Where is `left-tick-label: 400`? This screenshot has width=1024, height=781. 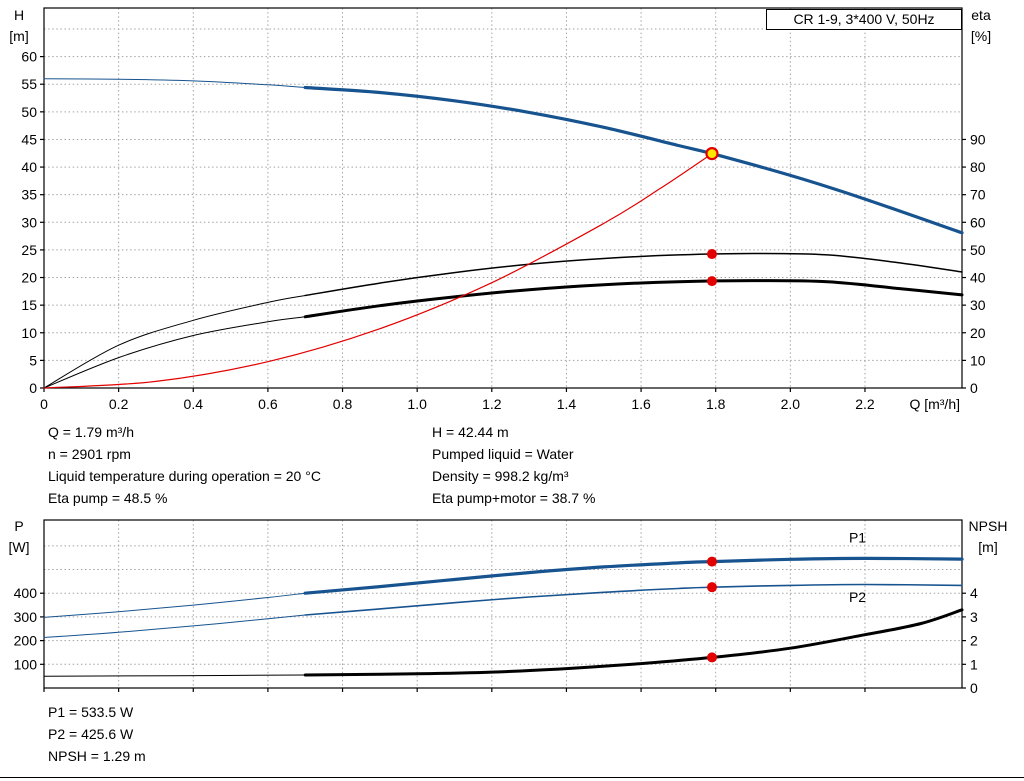 left-tick-label: 400 is located at coordinates (26, 593).